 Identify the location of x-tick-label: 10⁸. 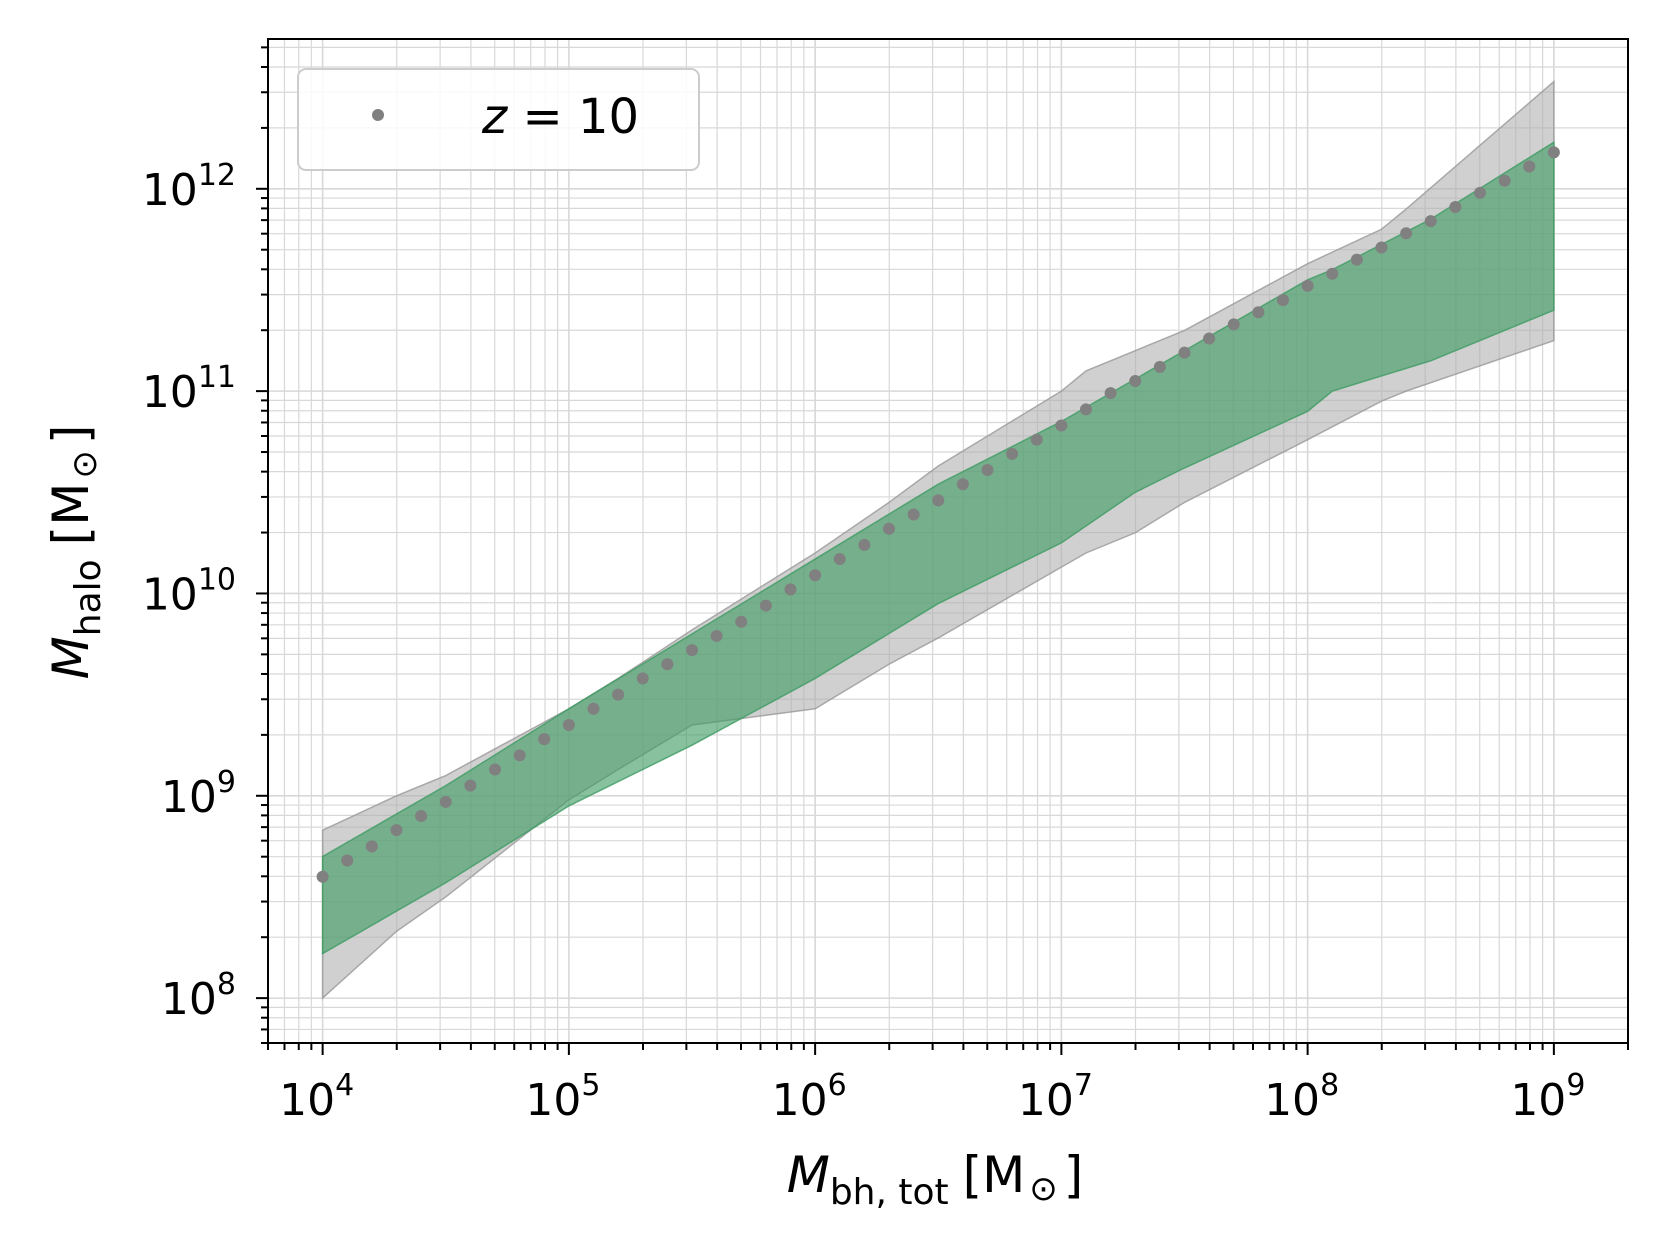
(1301, 1097).